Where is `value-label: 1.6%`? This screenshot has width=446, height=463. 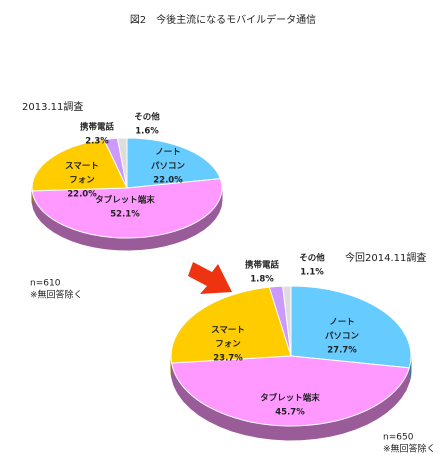
value-label: 1.6% is located at coordinates (147, 132).